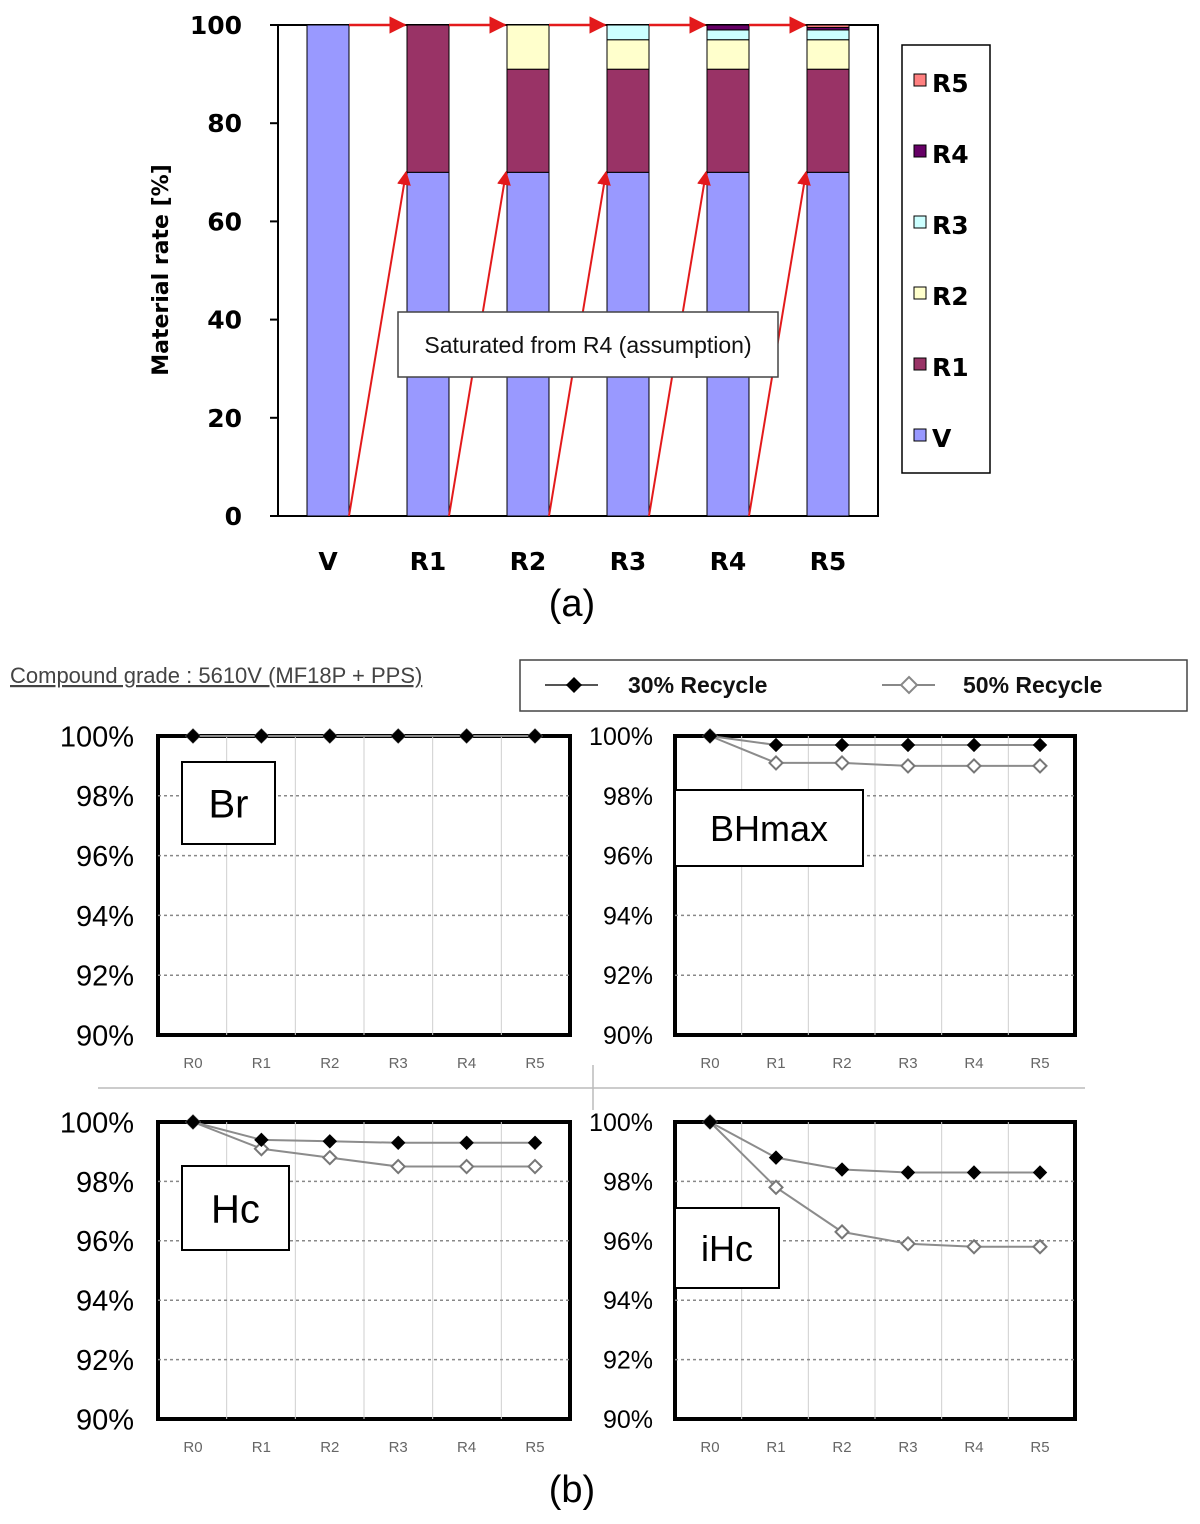 This screenshot has height=1524, width=1200. I want to click on y-tick-label: 90%, so click(628, 1420).